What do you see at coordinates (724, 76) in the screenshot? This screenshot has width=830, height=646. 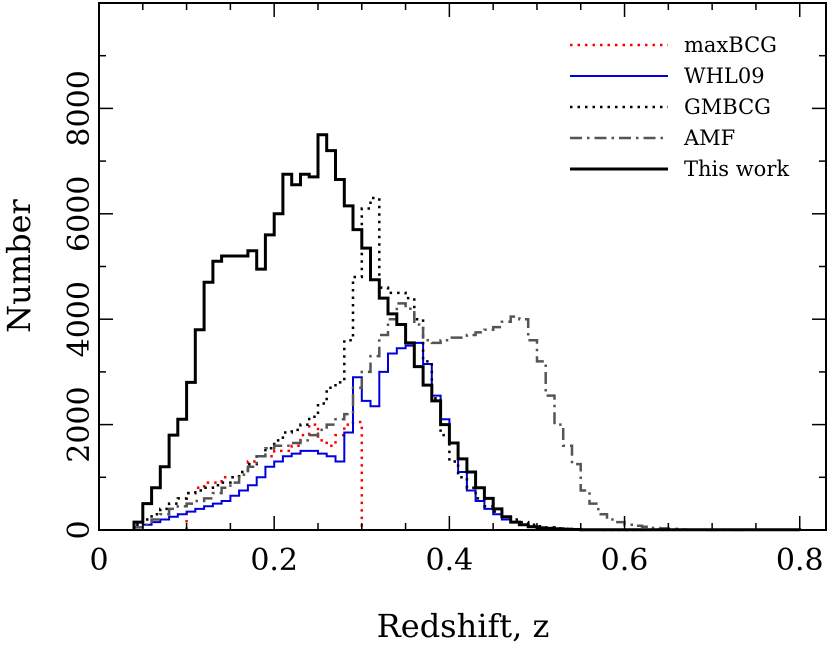 I see `legend-label-whl09: WHL09` at bounding box center [724, 76].